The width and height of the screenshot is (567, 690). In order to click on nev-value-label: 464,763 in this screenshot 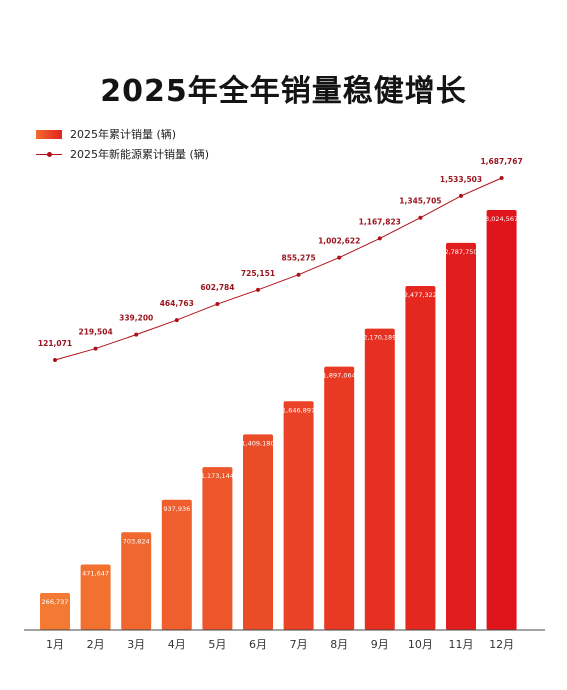, I will do `click(177, 303)`.